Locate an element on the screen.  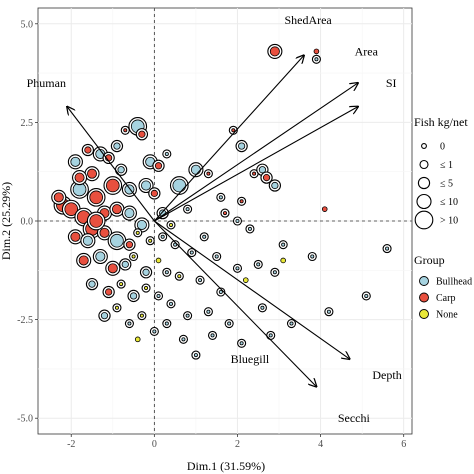
x-axis-title: Dim.1 (31.59%) is located at coordinates (226, 466).